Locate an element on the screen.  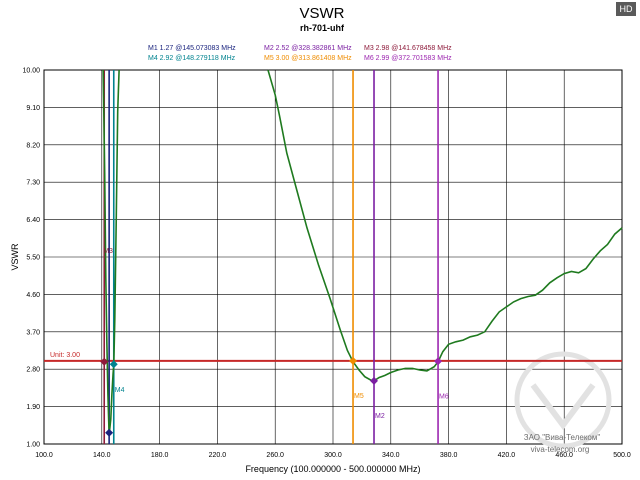
limit-line-group: Unit: 3.00 is located at coordinates (333, 357).